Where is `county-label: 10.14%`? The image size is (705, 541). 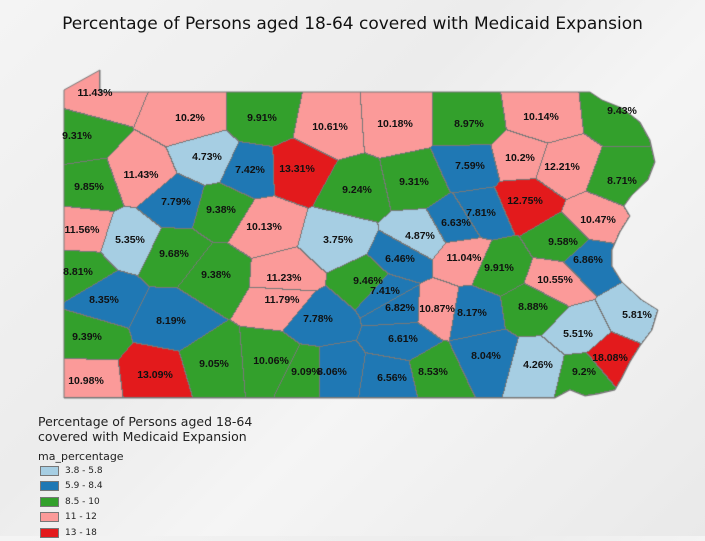
county-label: 10.14% is located at coordinates (541, 117).